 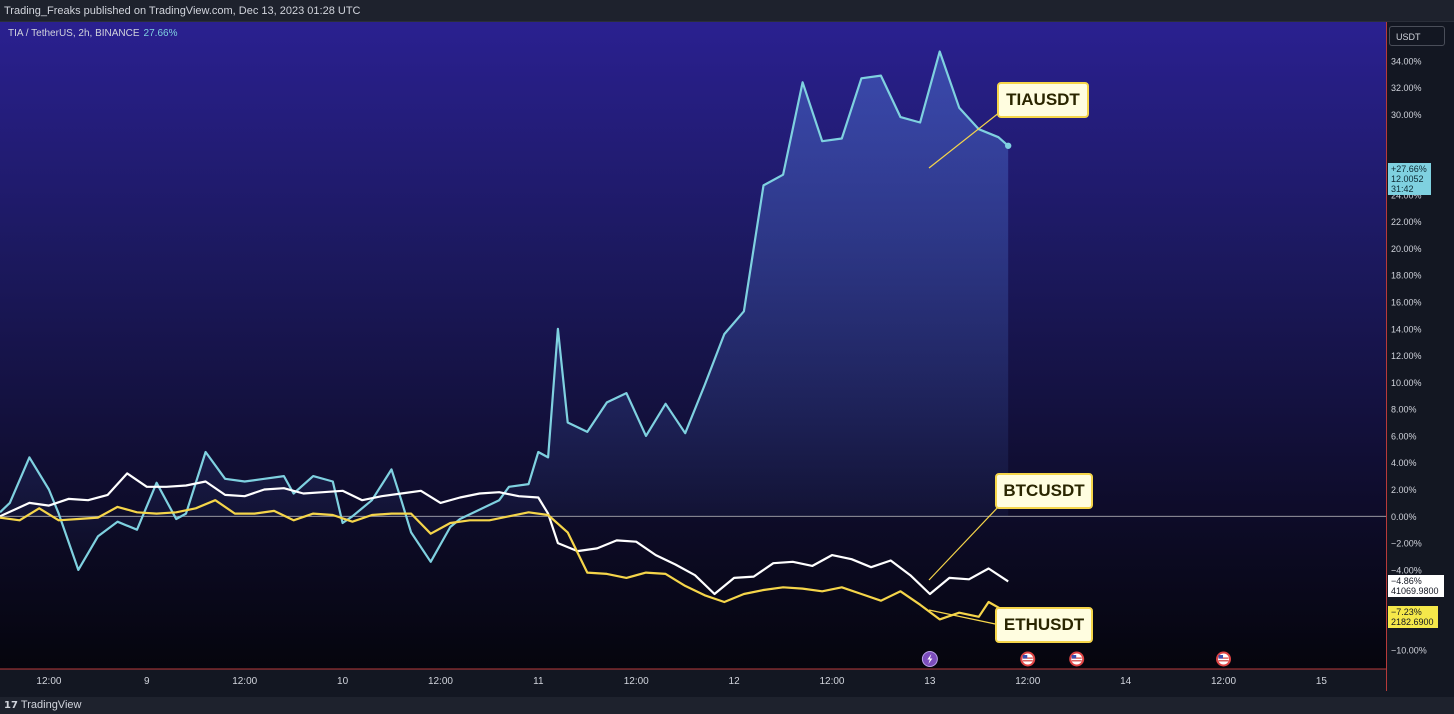 What do you see at coordinates (1406, 581) in the screenshot?
I see `btc-price-tag-pct: −4.86%` at bounding box center [1406, 581].